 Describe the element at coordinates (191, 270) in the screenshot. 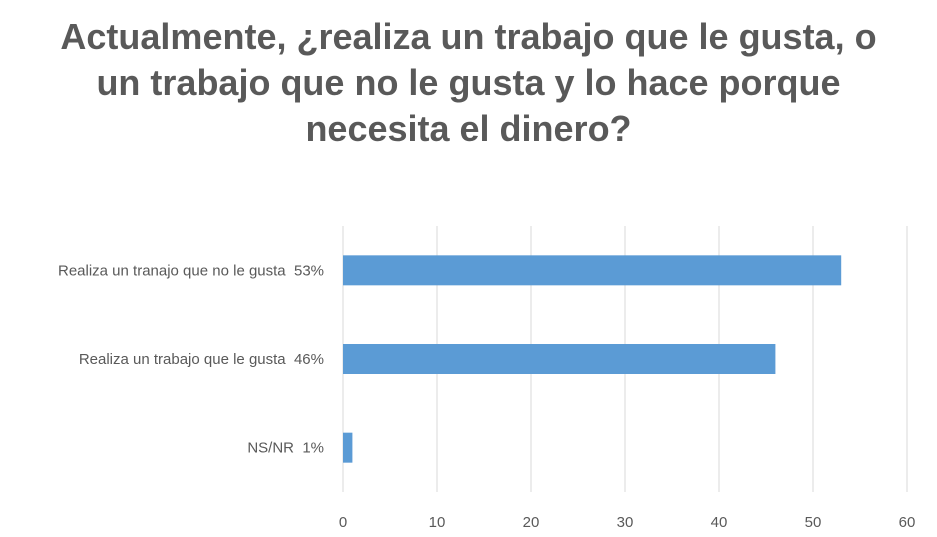

I see `category-label: Realiza un tranajo que no le gusta 53%` at that location.